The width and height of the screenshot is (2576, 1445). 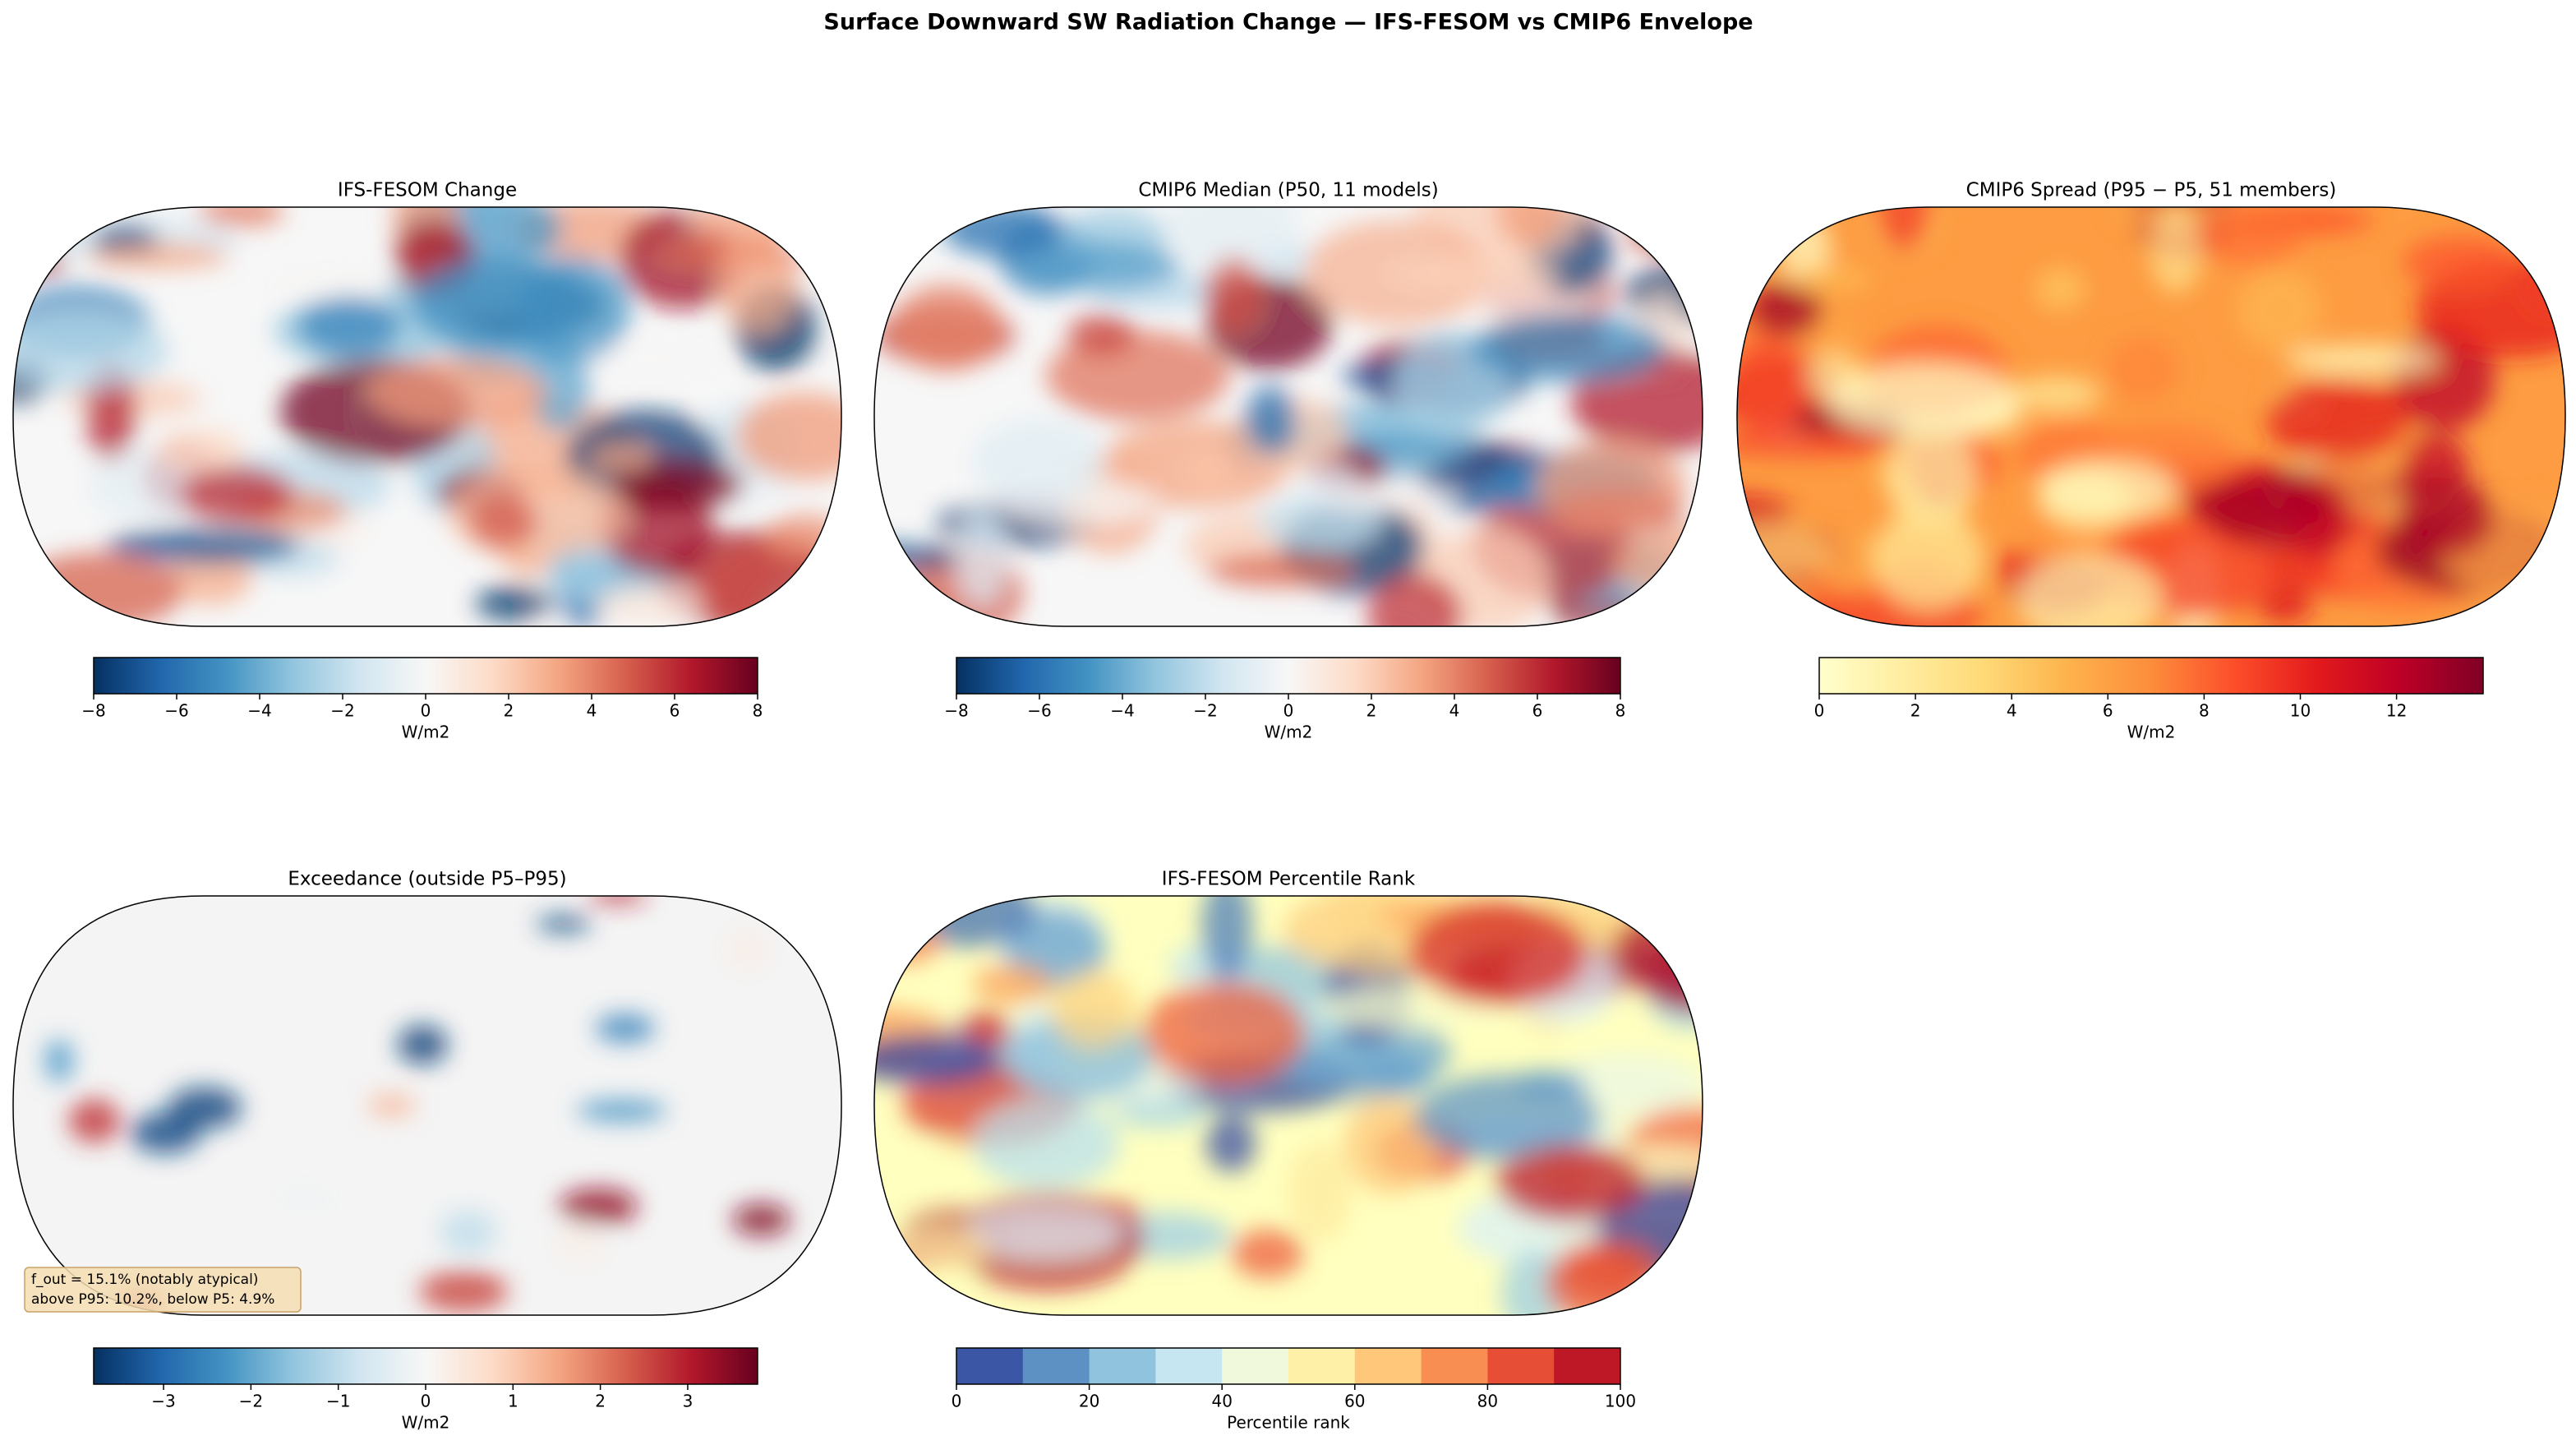 What do you see at coordinates (427, 190) in the screenshot?
I see `panel-title: IFS-FESOM Change` at bounding box center [427, 190].